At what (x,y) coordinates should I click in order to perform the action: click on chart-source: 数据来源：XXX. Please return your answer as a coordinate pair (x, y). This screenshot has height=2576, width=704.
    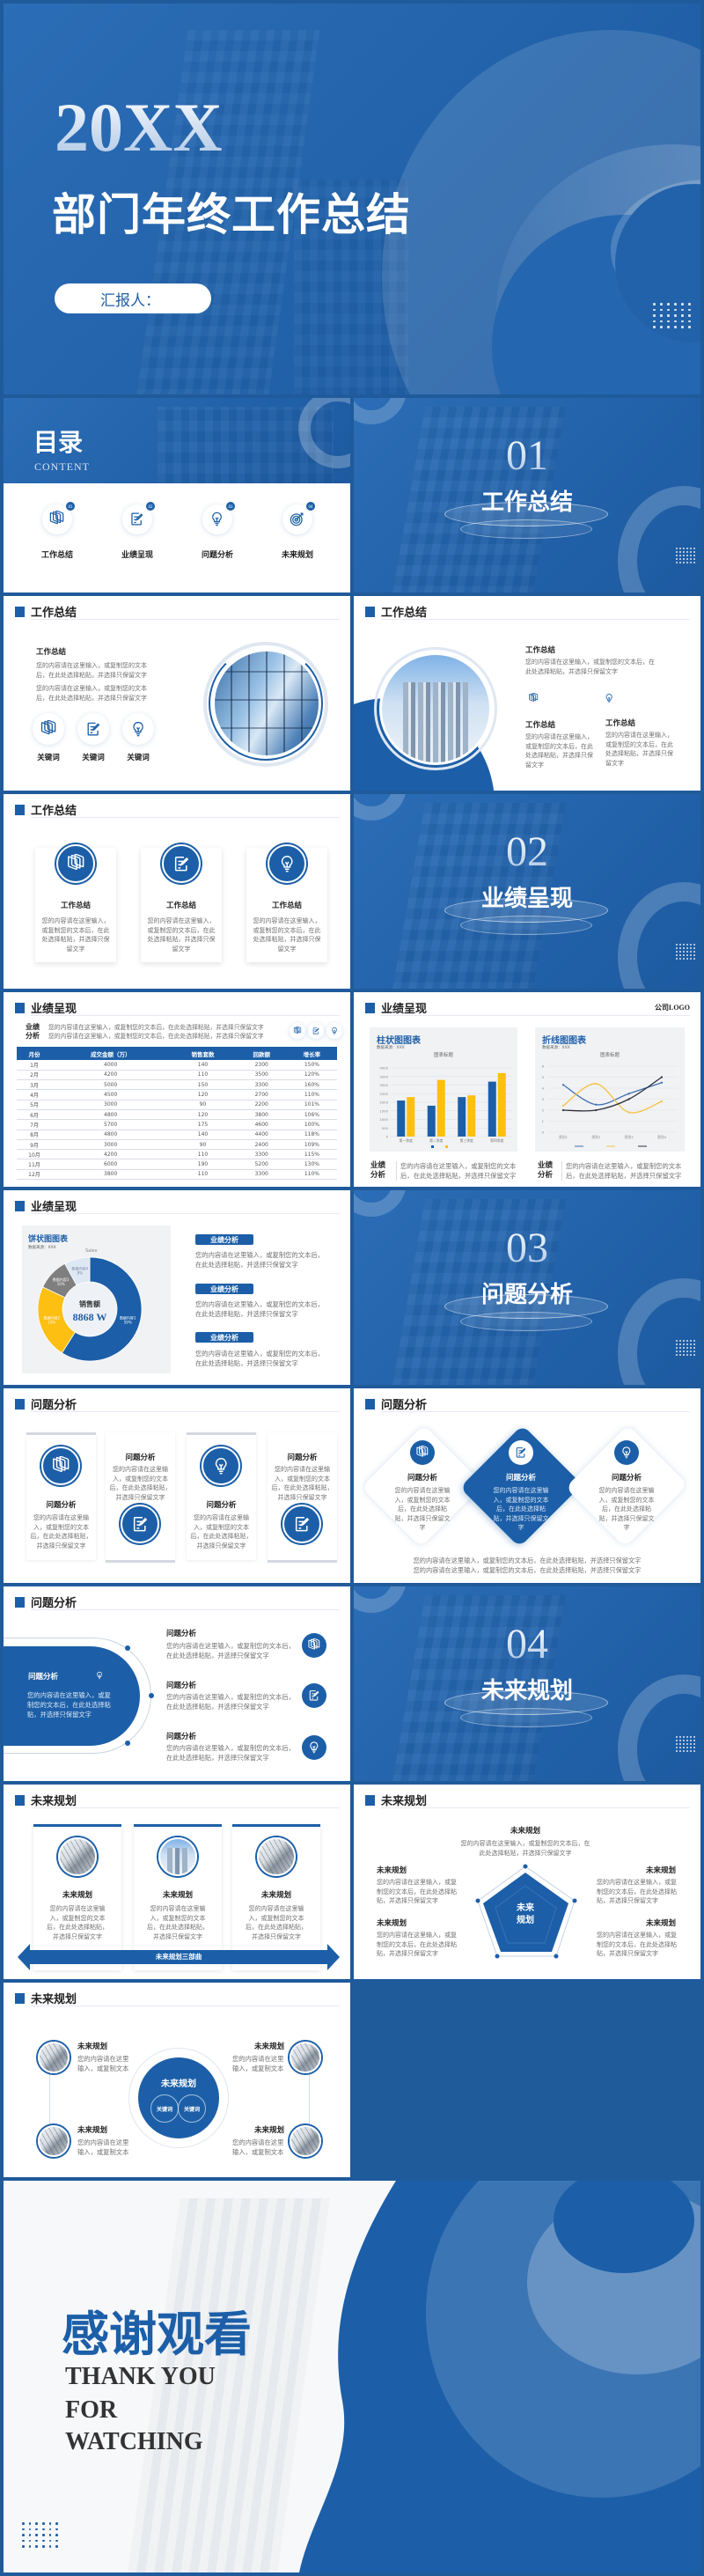
    Looking at the image, I should click on (42, 1248).